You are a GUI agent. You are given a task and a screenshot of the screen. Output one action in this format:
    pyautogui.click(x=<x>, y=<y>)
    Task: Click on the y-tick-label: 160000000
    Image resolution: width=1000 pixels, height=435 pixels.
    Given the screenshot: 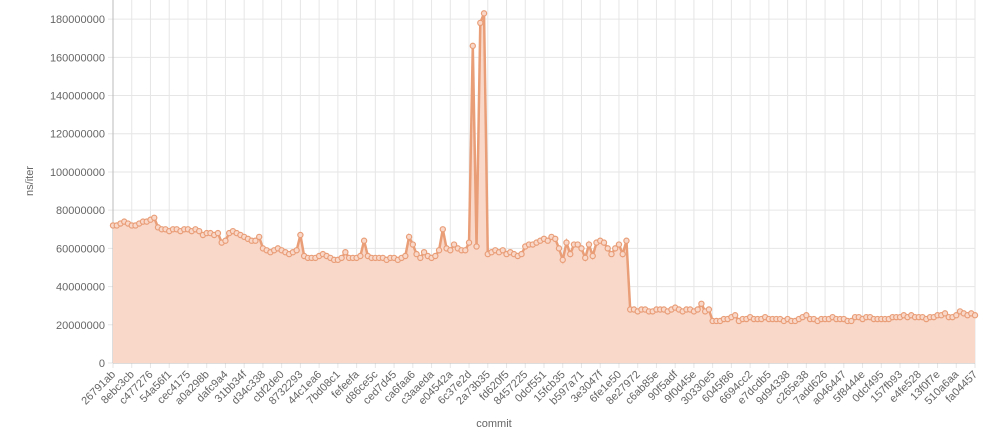 What is the action you would take?
    pyautogui.click(x=77, y=58)
    